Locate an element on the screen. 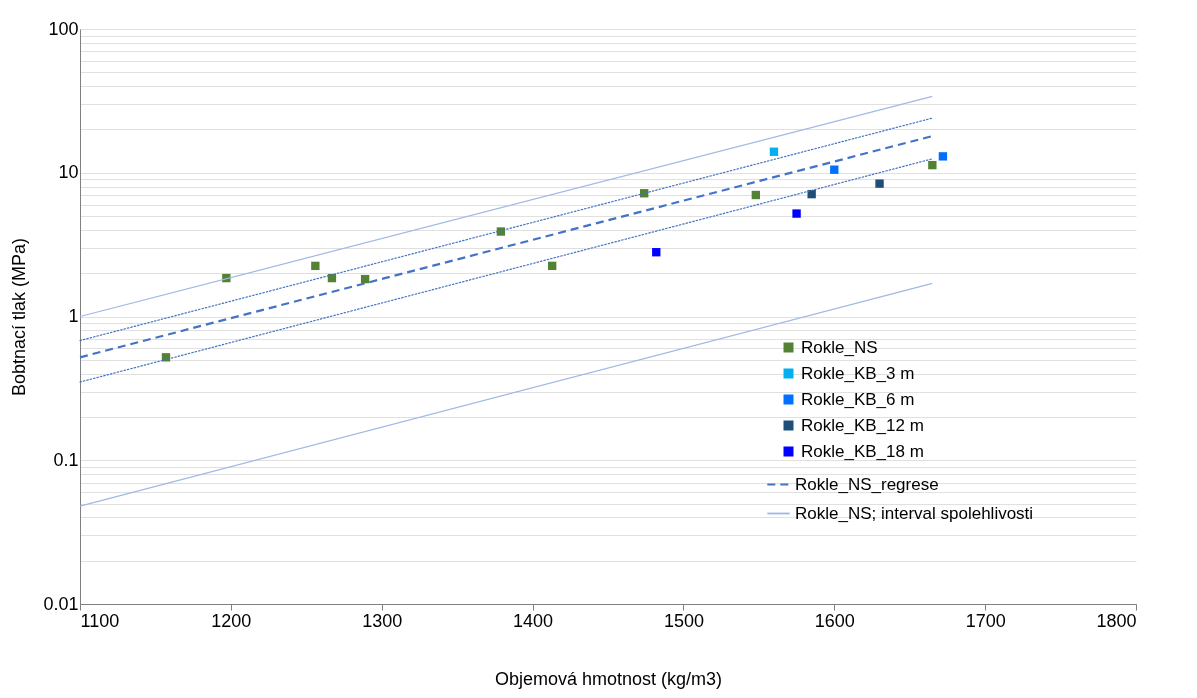 Image resolution: width=1197 pixels, height=698 pixels. y-tick-label: 1 is located at coordinates (73, 316).